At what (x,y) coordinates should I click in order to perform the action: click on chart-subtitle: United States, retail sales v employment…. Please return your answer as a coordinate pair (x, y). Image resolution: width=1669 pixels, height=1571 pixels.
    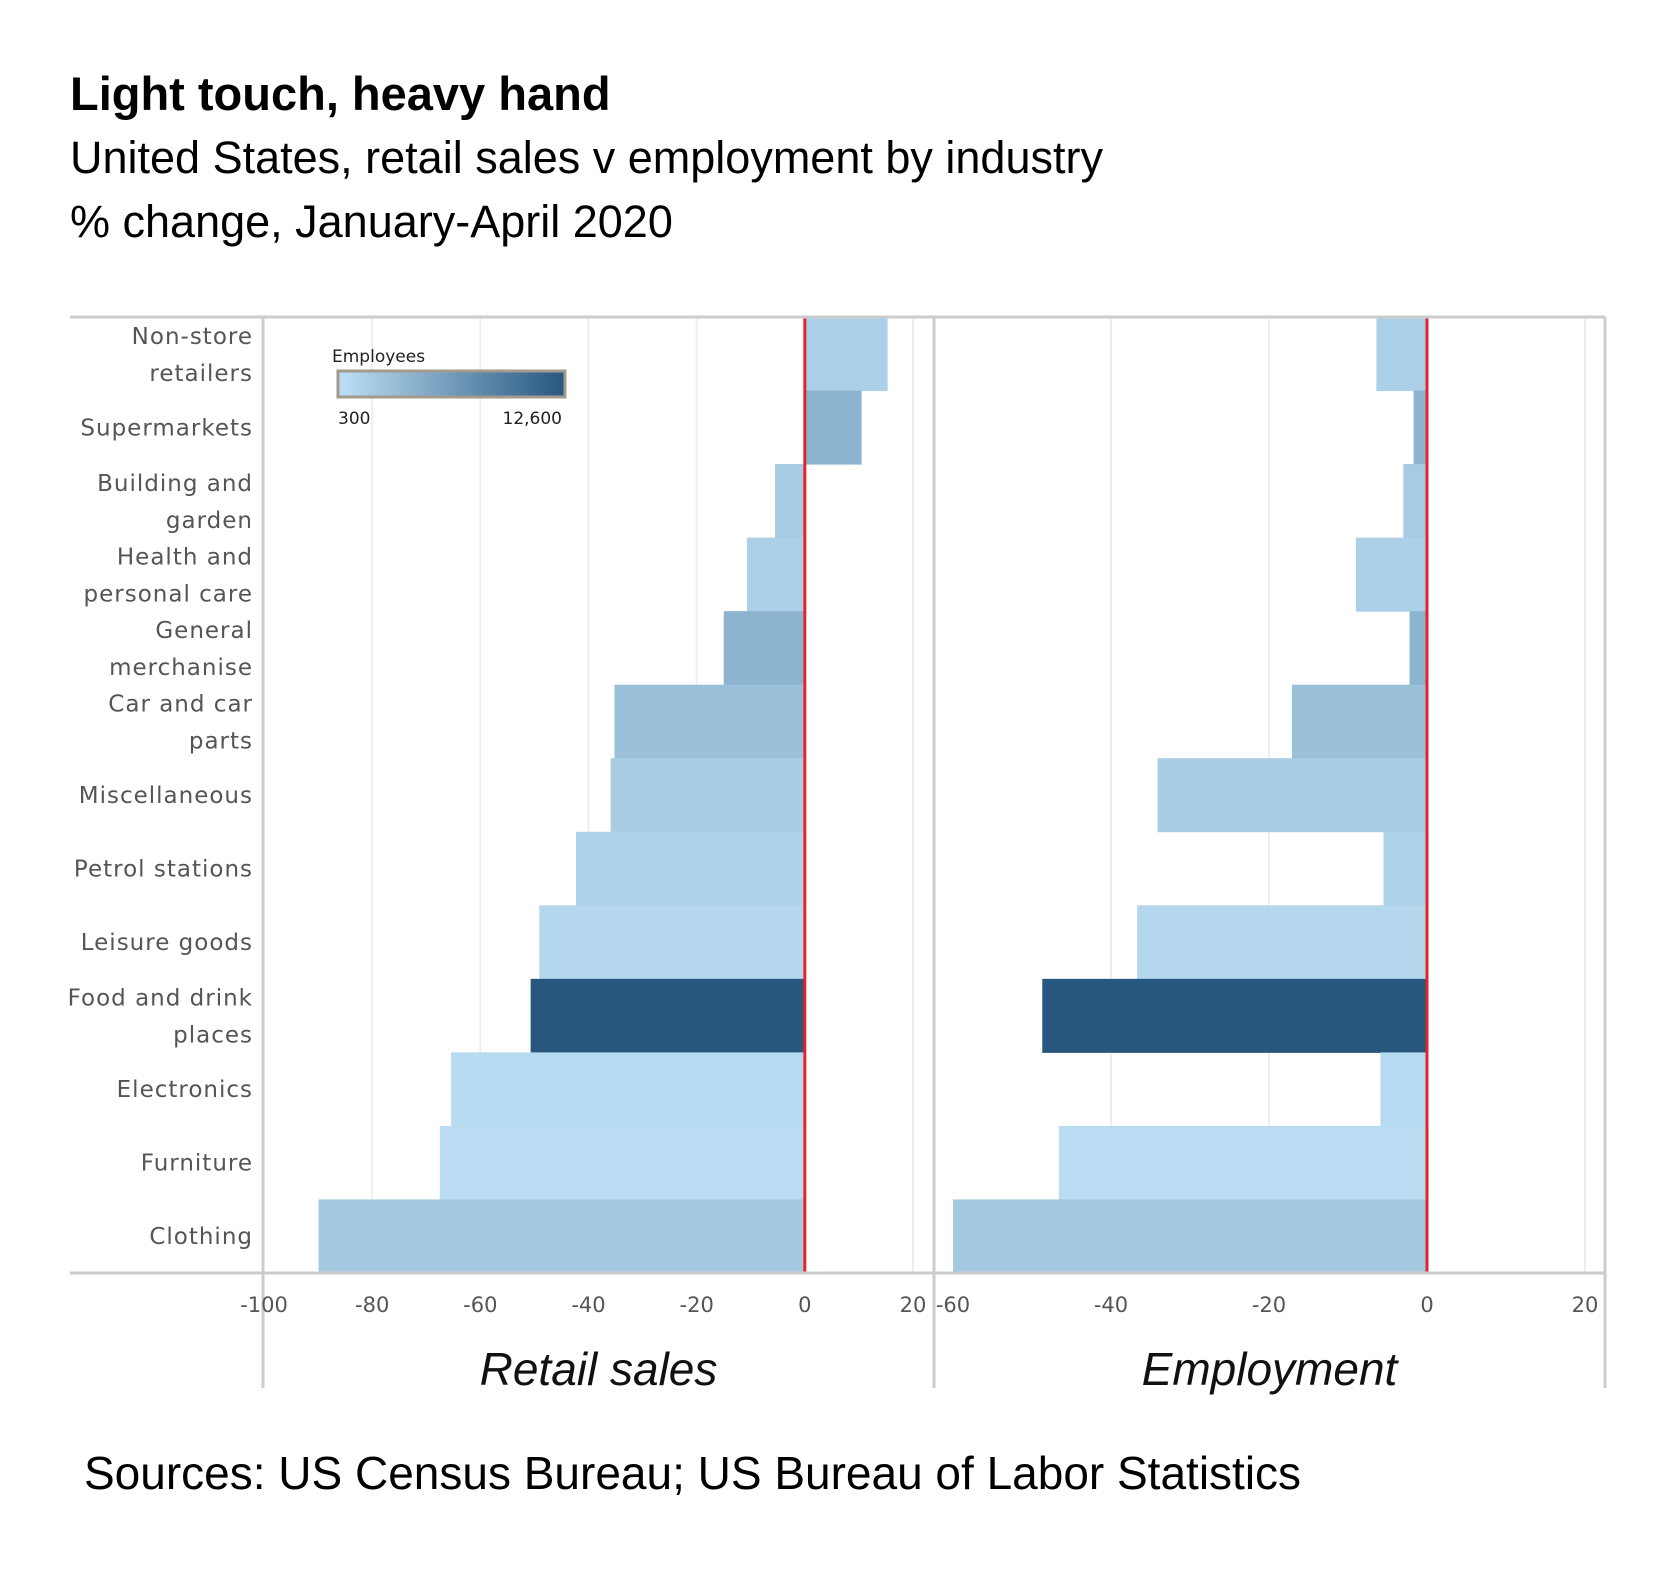
    Looking at the image, I should click on (586, 157).